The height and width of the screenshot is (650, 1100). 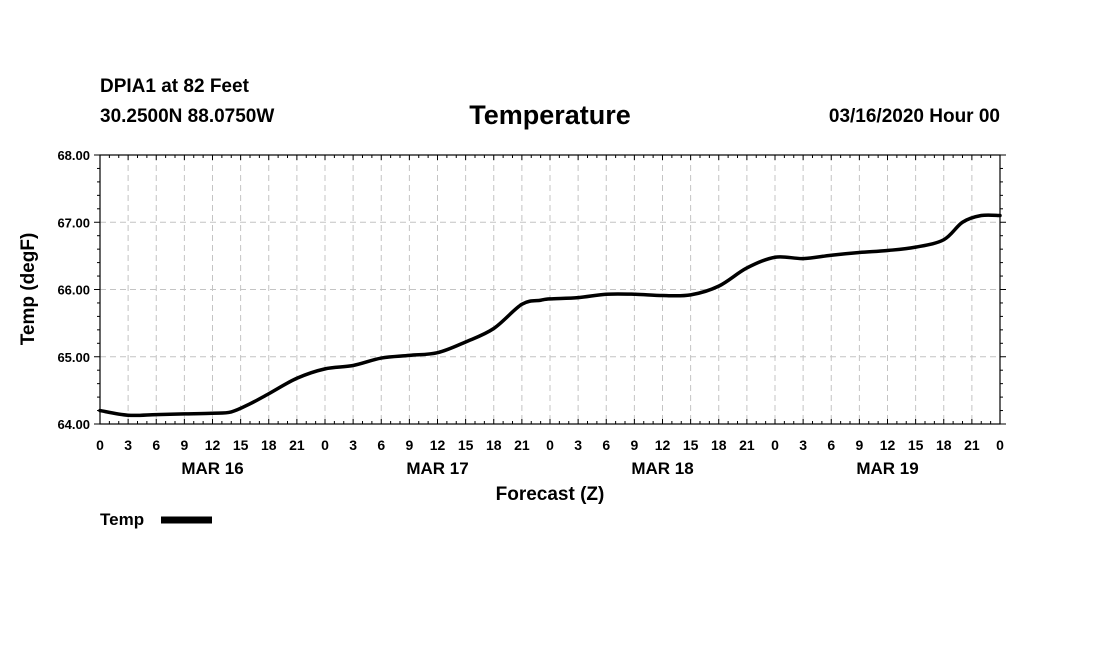 What do you see at coordinates (437, 468) in the screenshot?
I see `date-label: MAR 17` at bounding box center [437, 468].